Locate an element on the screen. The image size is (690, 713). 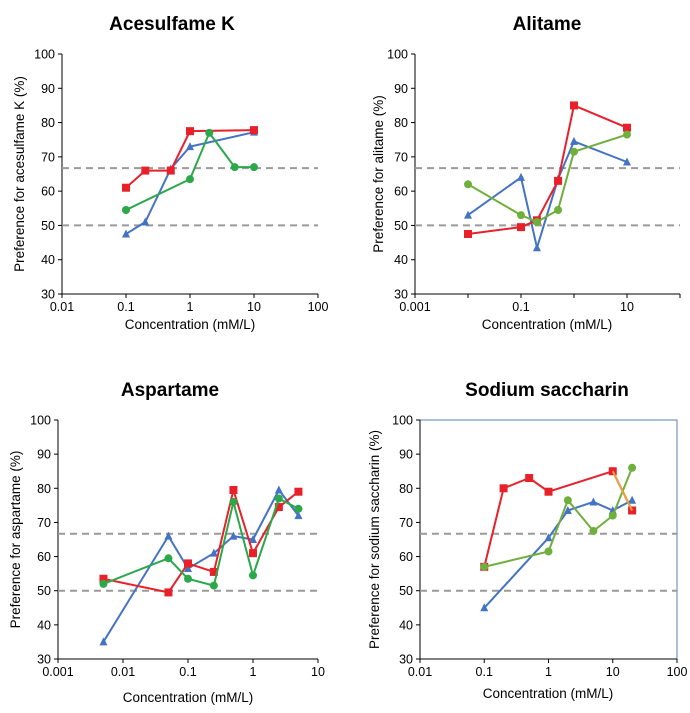
y-tick-label: 100 is located at coordinates (402, 421).